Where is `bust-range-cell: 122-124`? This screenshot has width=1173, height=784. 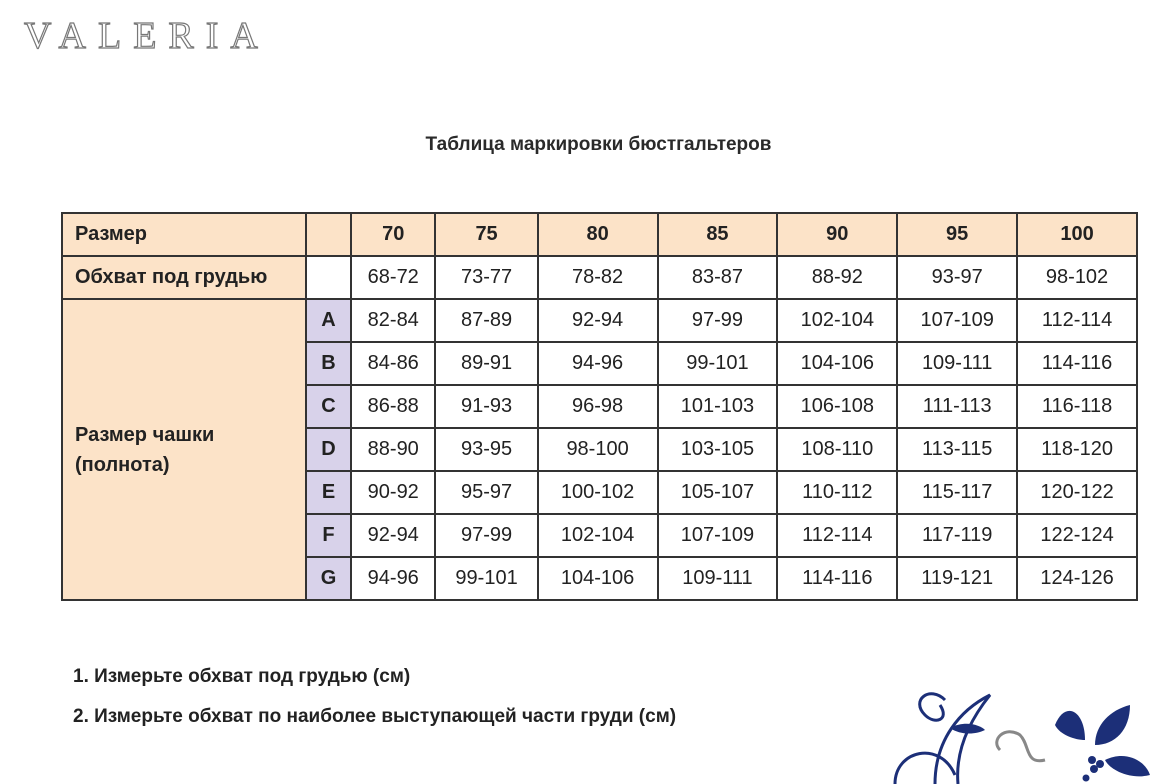
bust-range-cell: 122-124 is located at coordinates (1077, 535).